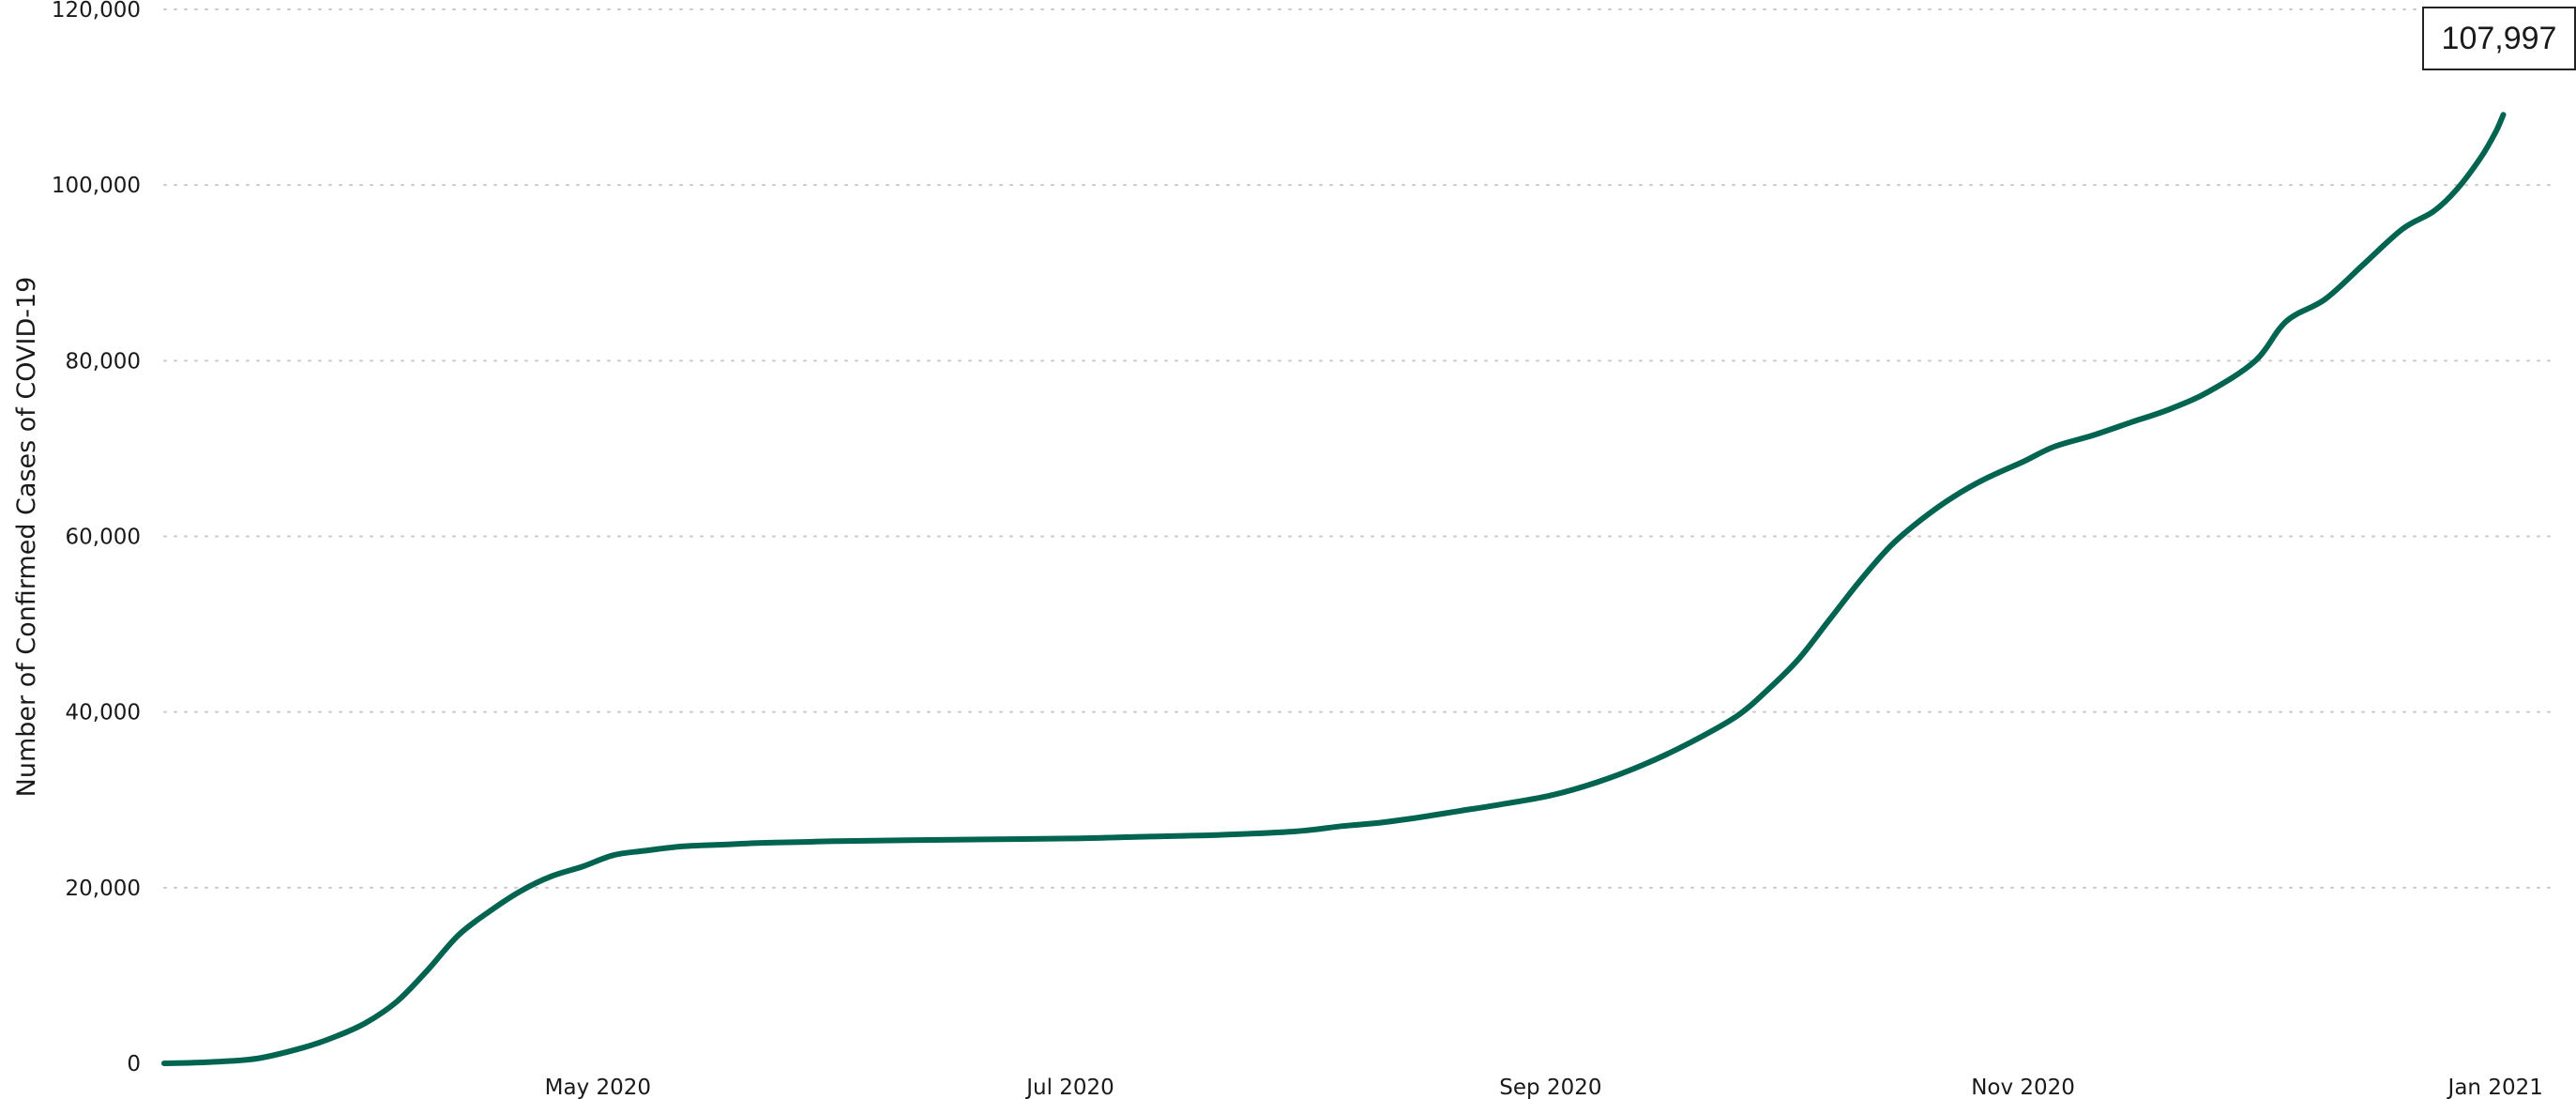 Image resolution: width=2576 pixels, height=1099 pixels. I want to click on y-axis-tick-labels: 0 20,000 40,000 60,000 80,000 100,000 120,000, so click(96, 538).